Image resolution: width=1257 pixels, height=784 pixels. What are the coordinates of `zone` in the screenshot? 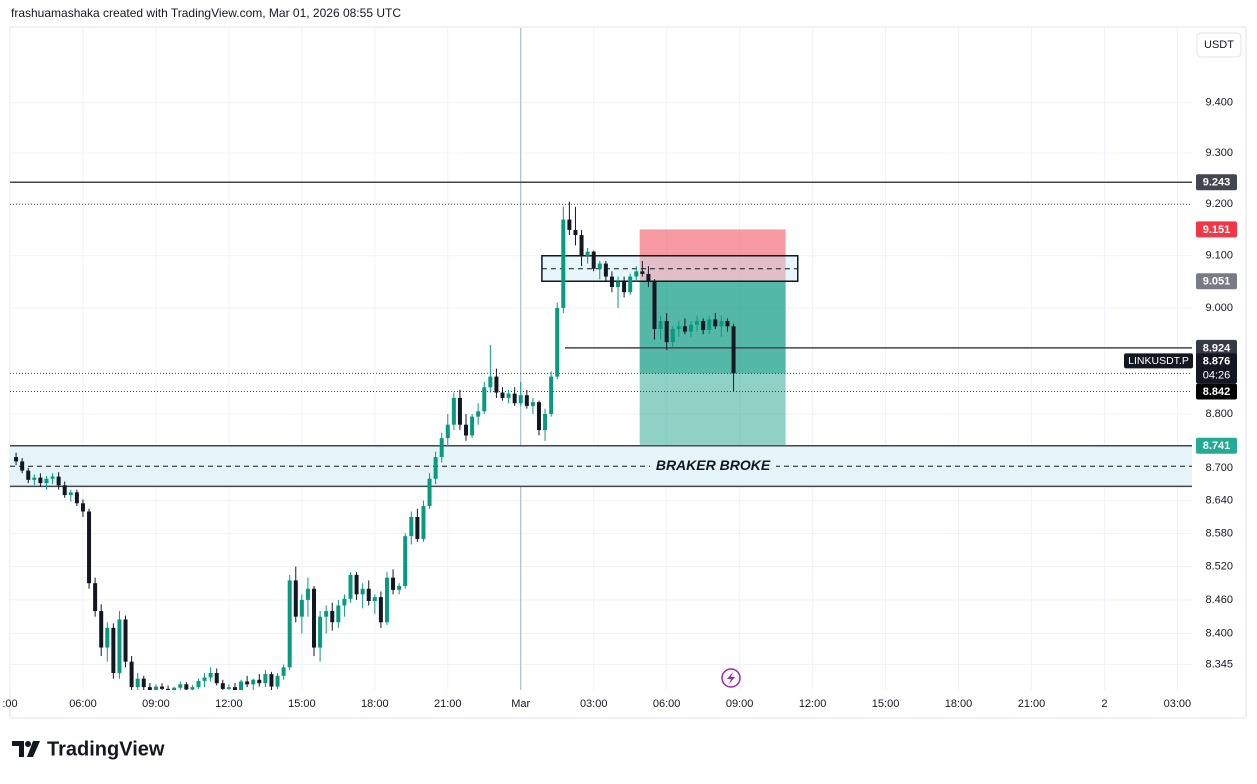 It's located at (601, 466).